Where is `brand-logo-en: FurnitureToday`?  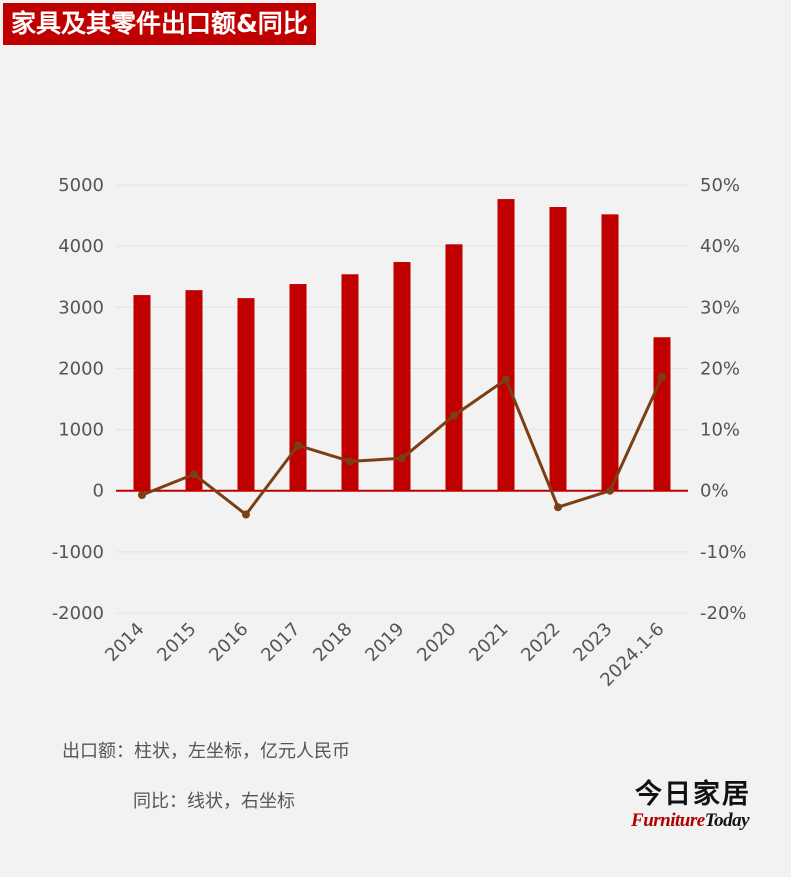 brand-logo-en: FurnitureToday is located at coordinates (690, 821).